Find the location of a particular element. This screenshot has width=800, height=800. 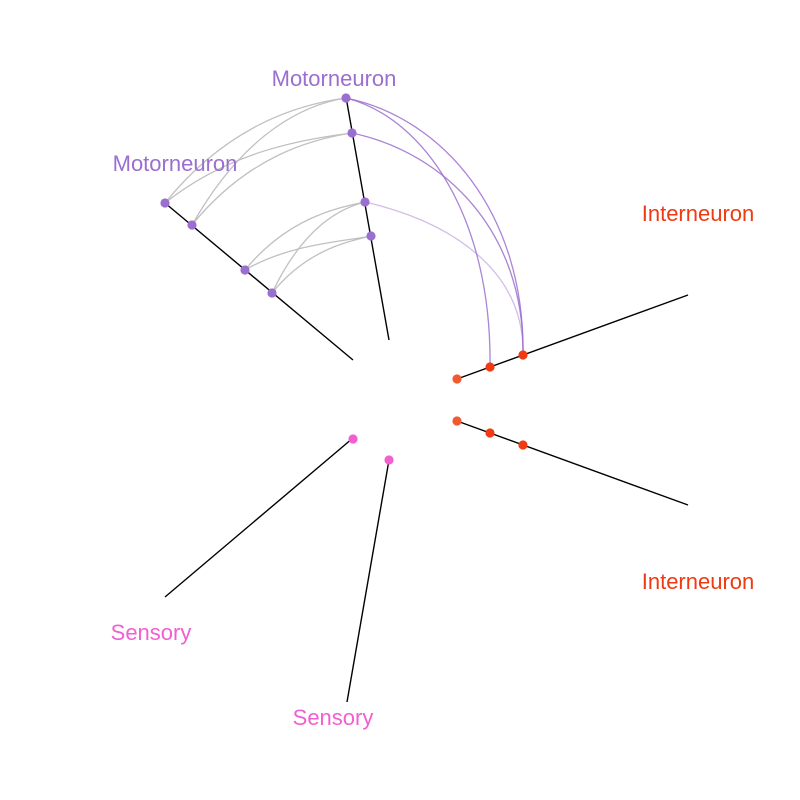

axis-label-interneuron-a: Interneuron is located at coordinates (698, 213).